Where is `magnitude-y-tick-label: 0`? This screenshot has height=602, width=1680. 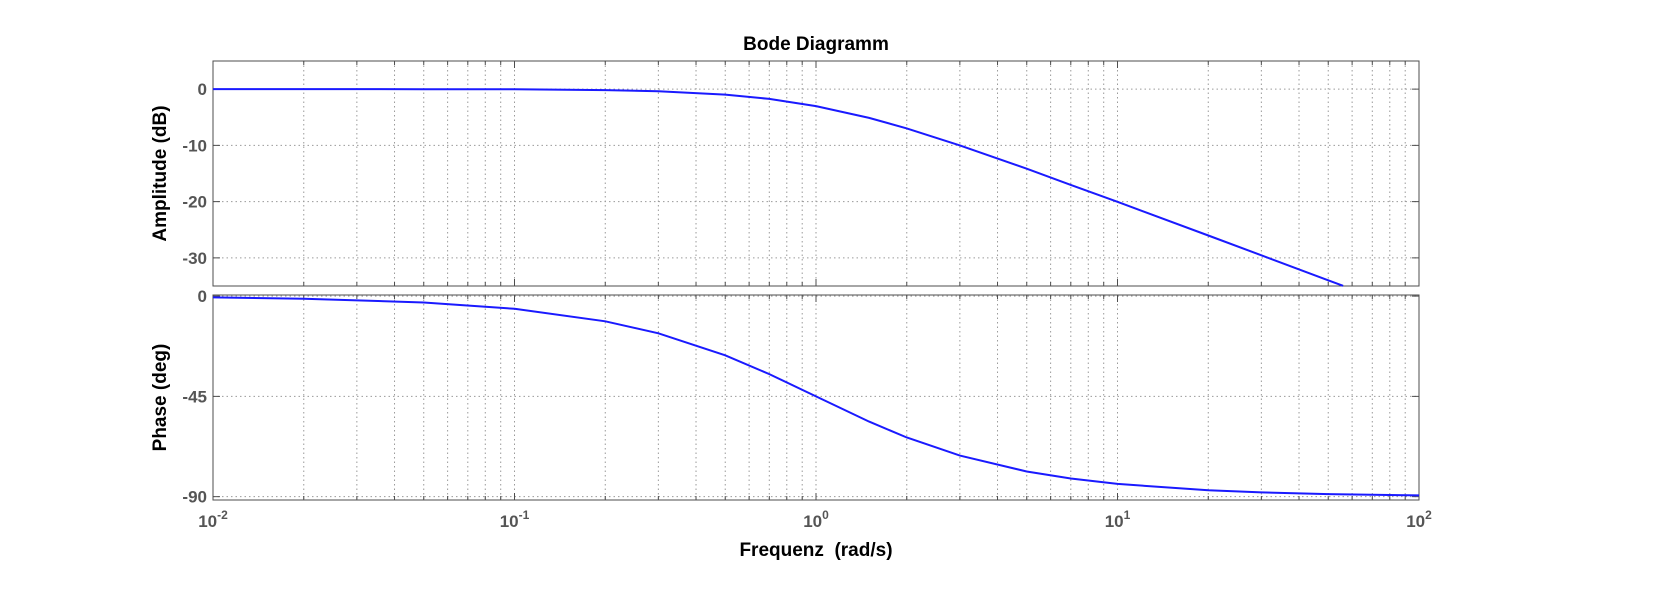 magnitude-y-tick-label: 0 is located at coordinates (202, 89).